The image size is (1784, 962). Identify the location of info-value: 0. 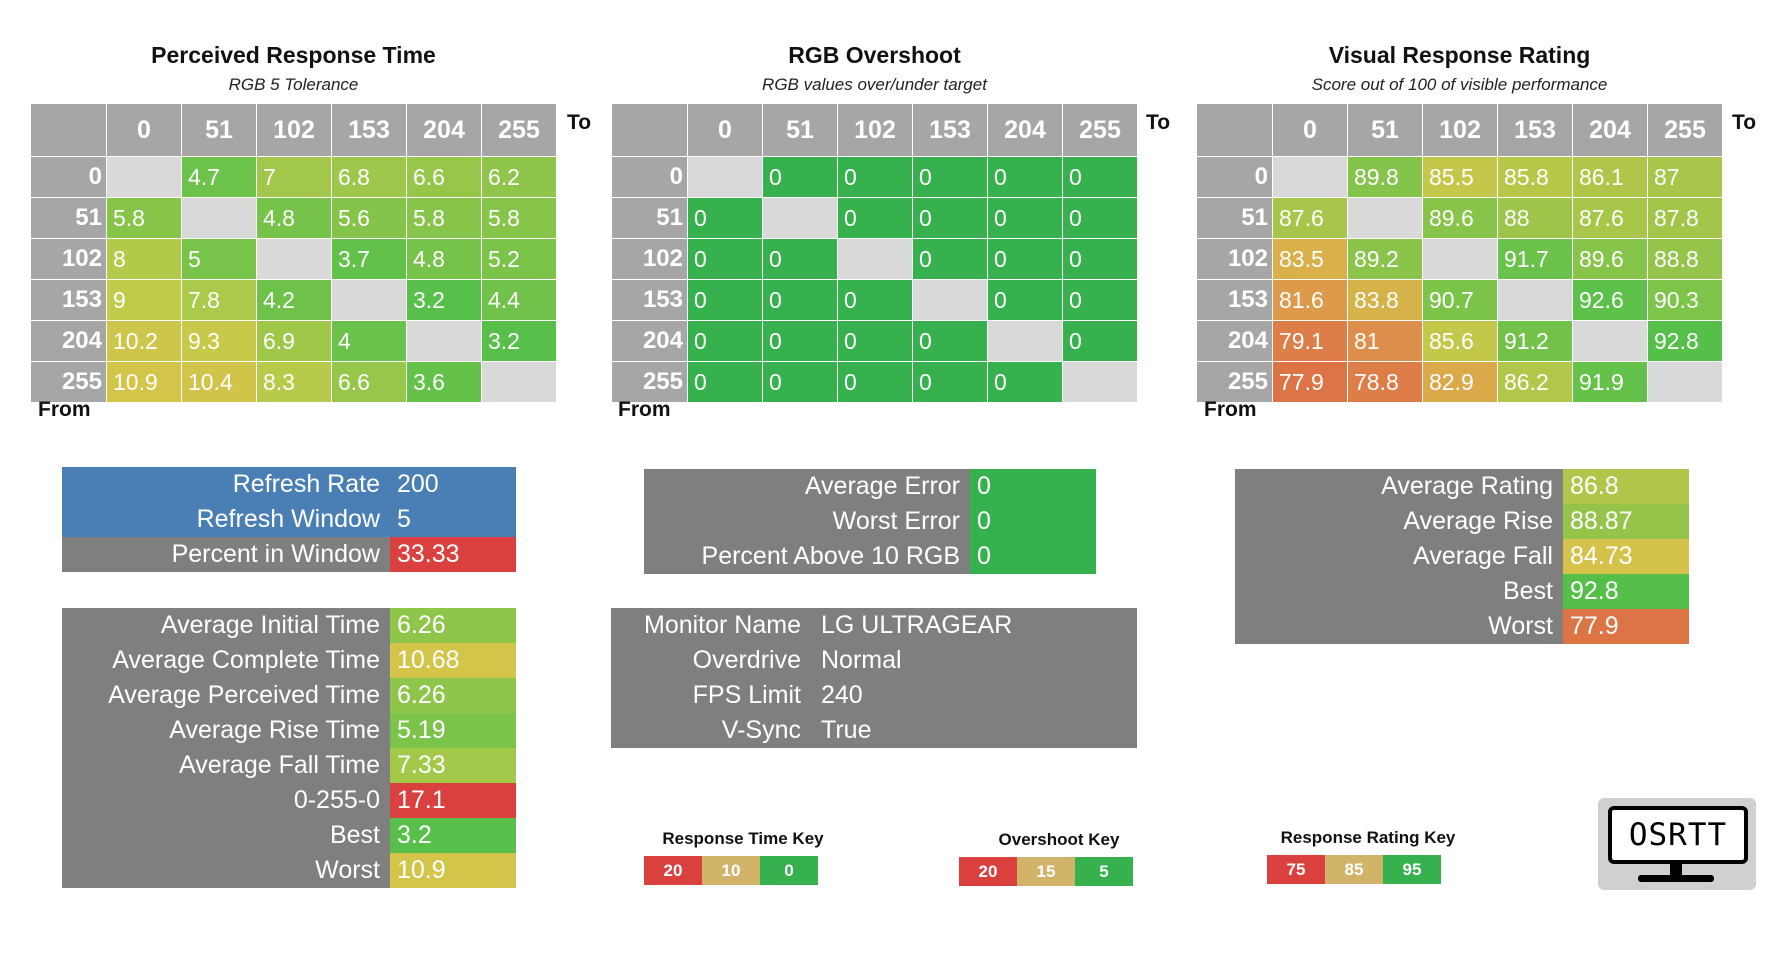
(1033, 486).